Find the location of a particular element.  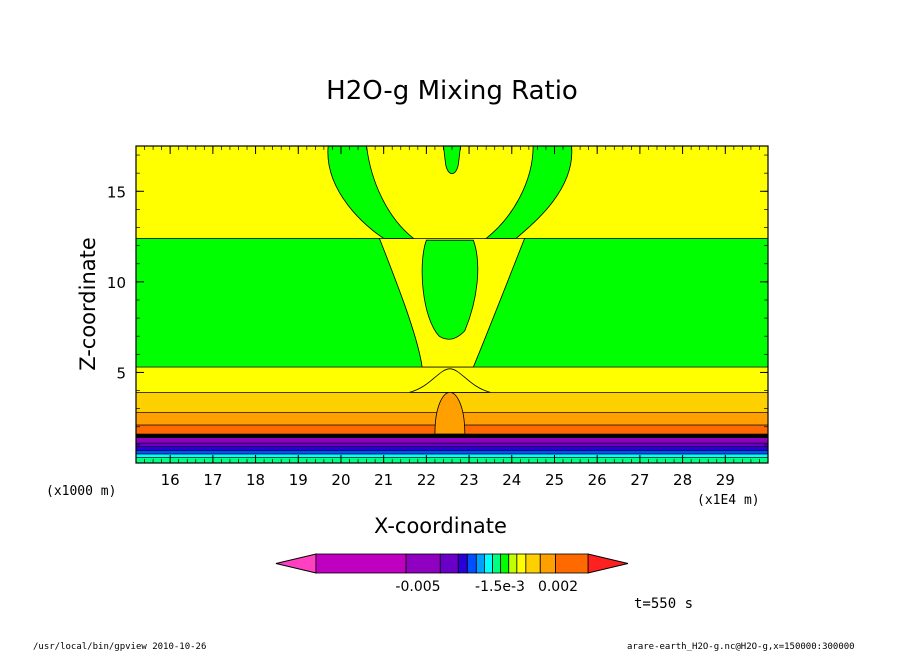

x-tick-label: 16 is located at coordinates (170, 480).